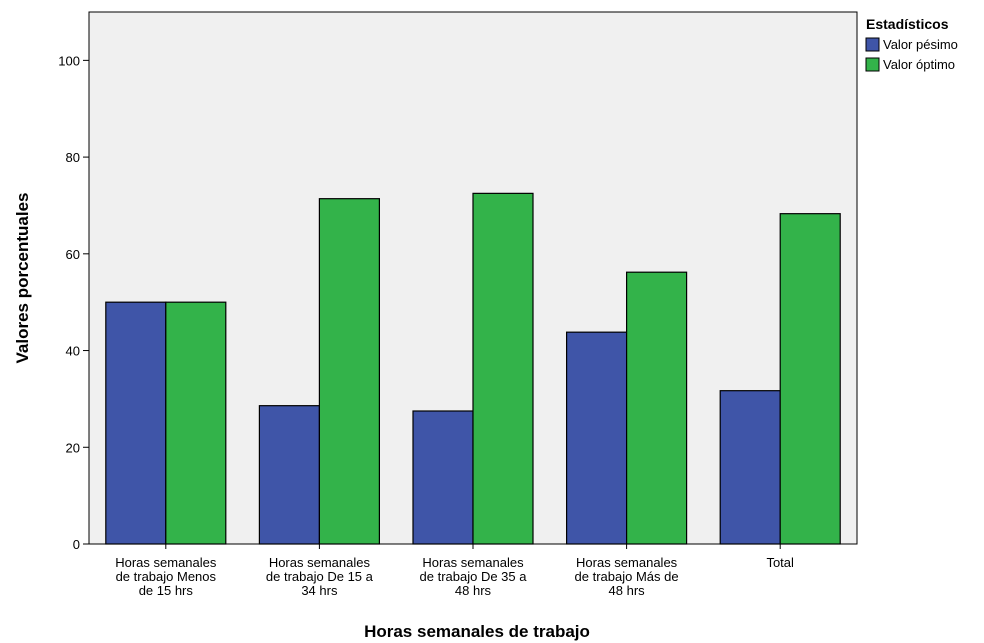 Image resolution: width=984 pixels, height=643 pixels. I want to click on x-axis-title: Horas semanales de trabajo, so click(477, 631).